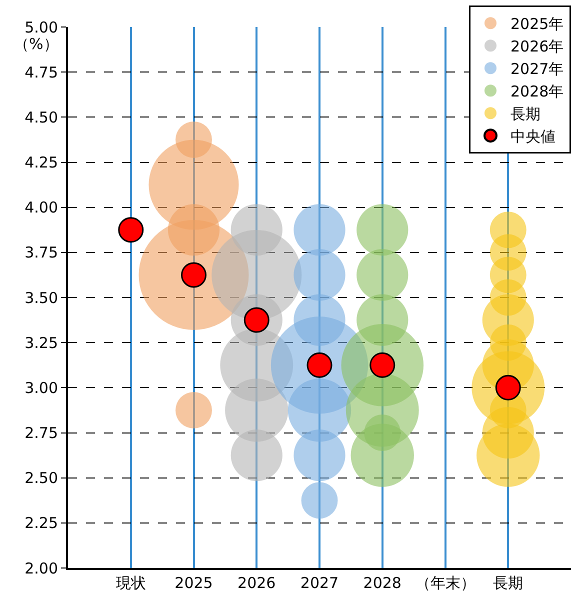 Image resolution: width=573 pixels, height=601 pixels. Describe the element at coordinates (41, 117) in the screenshot. I see `y-tick-label: 4.50` at that location.